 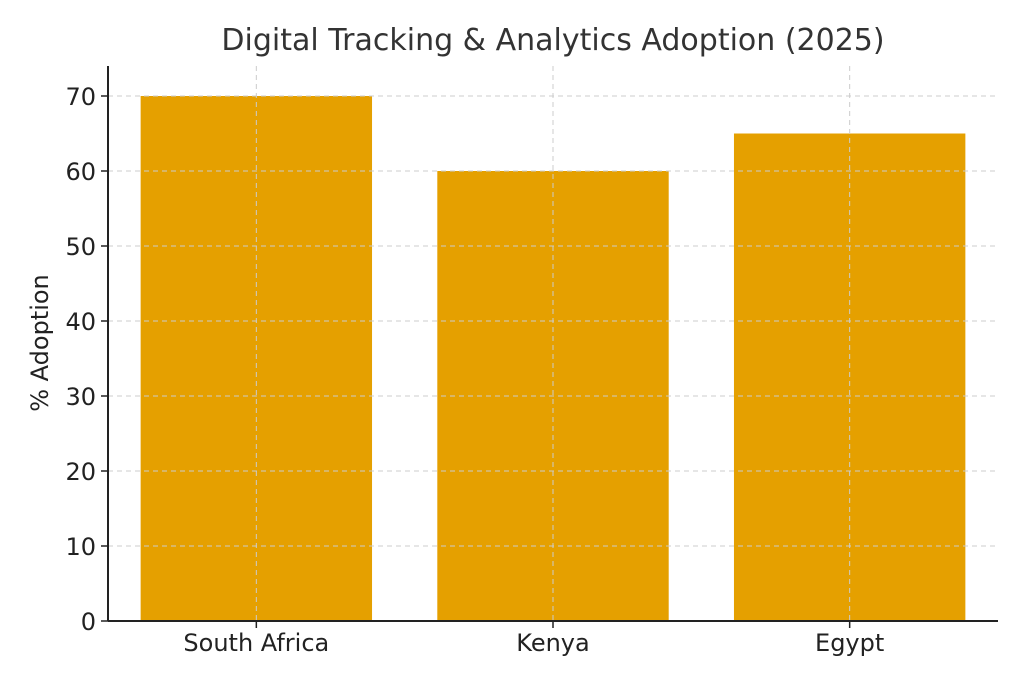 What do you see at coordinates (256, 643) in the screenshot?
I see `x-tick-label: South Africa` at bounding box center [256, 643].